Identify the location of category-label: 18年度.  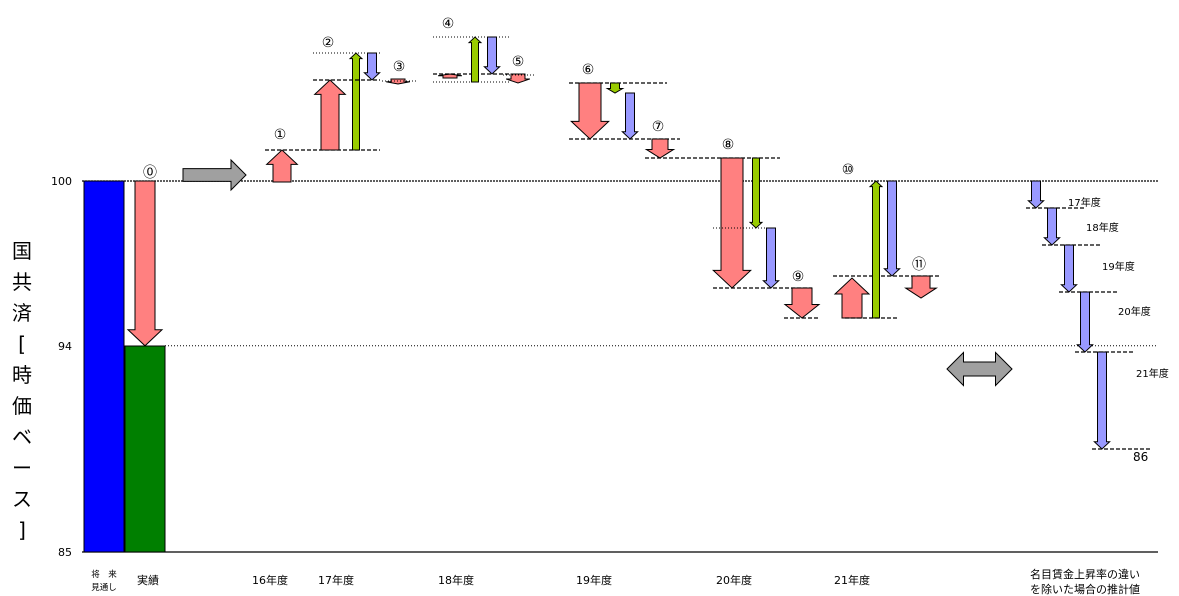
(456, 580).